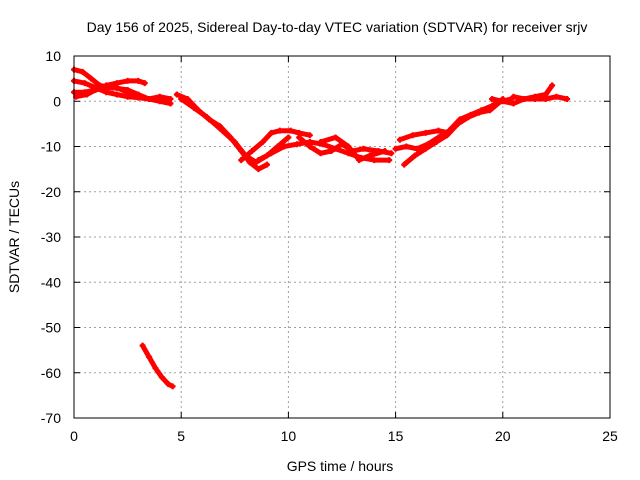  I want to click on x-tick-label: 0, so click(74, 436).